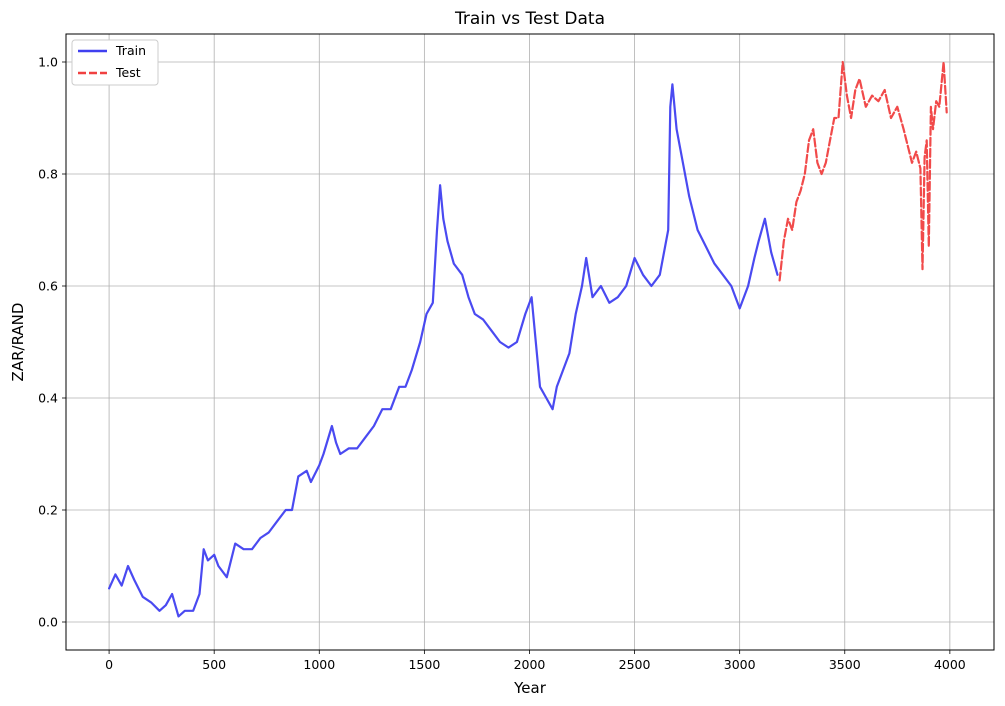  What do you see at coordinates (950, 664) in the screenshot?
I see `x-tick-label: 4000` at bounding box center [950, 664].